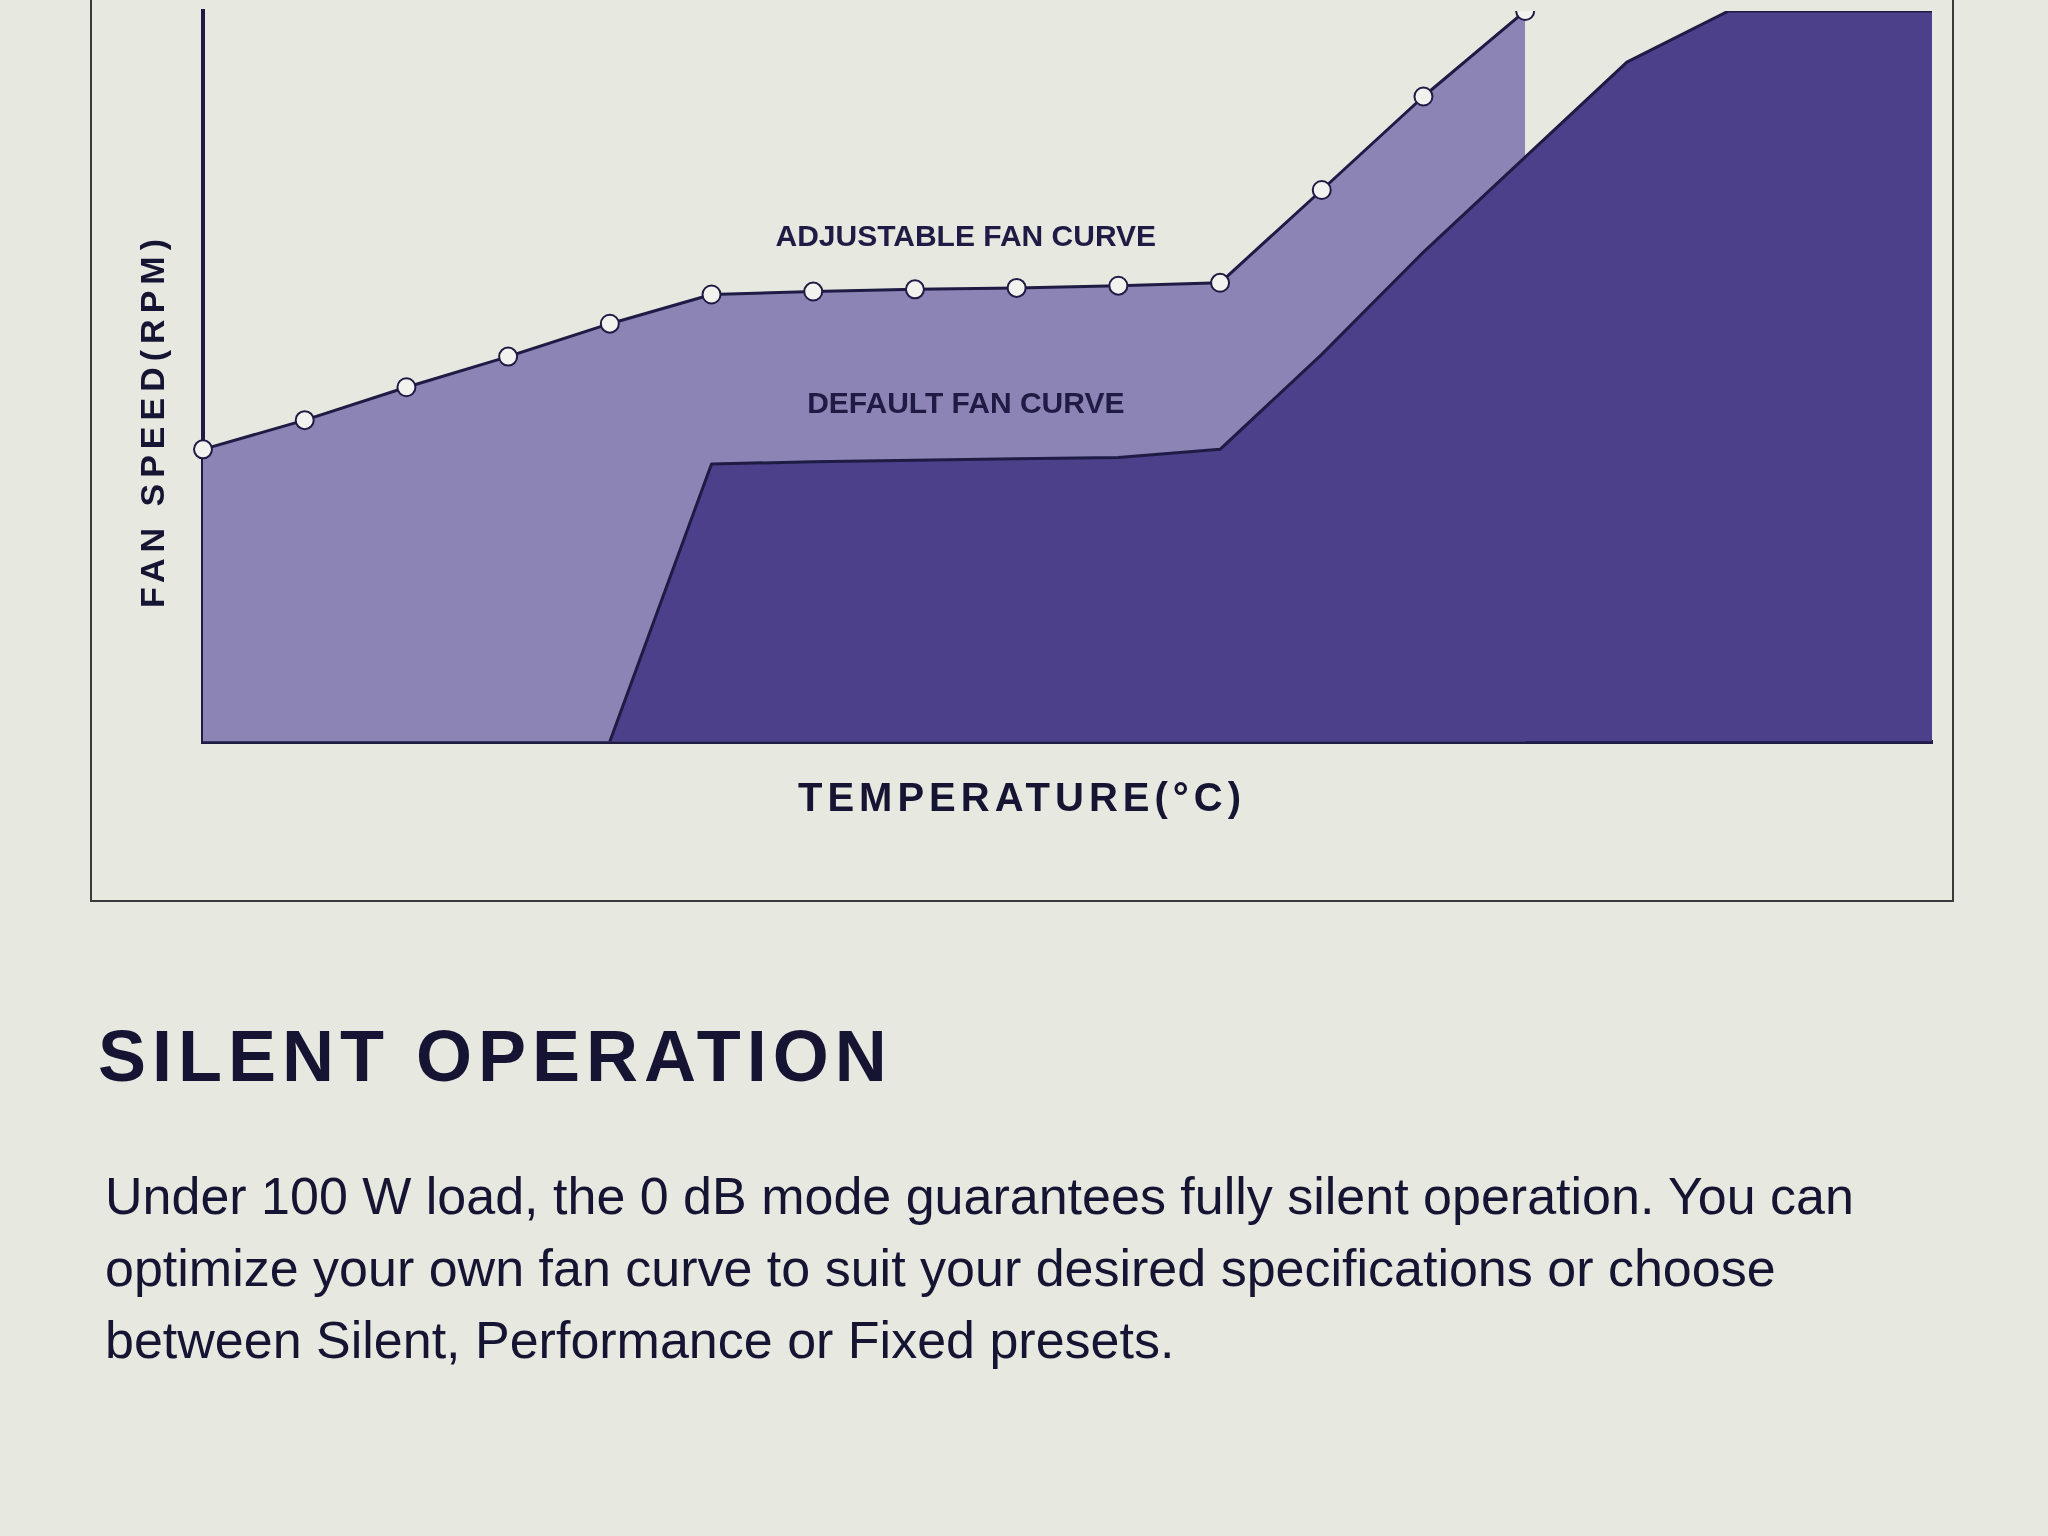  I want to click on text: SILENT OPERATION, so click(495, 1056).